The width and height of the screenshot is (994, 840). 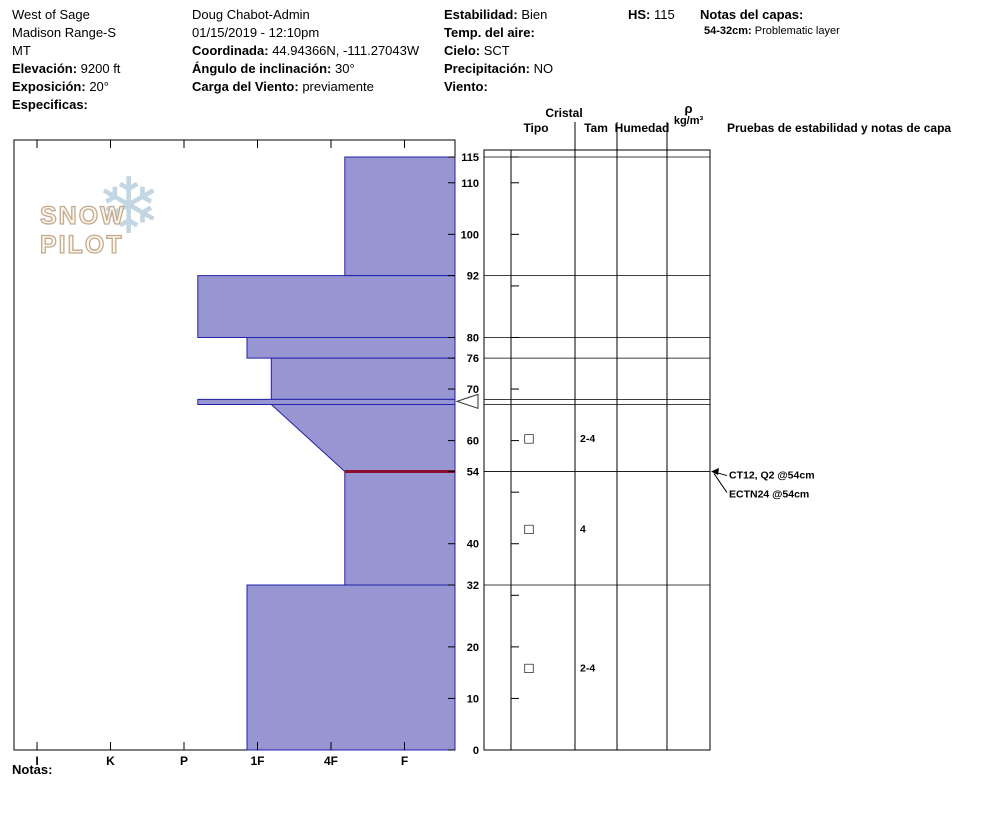 I want to click on aspect-value: 20°, so click(x=99, y=86).